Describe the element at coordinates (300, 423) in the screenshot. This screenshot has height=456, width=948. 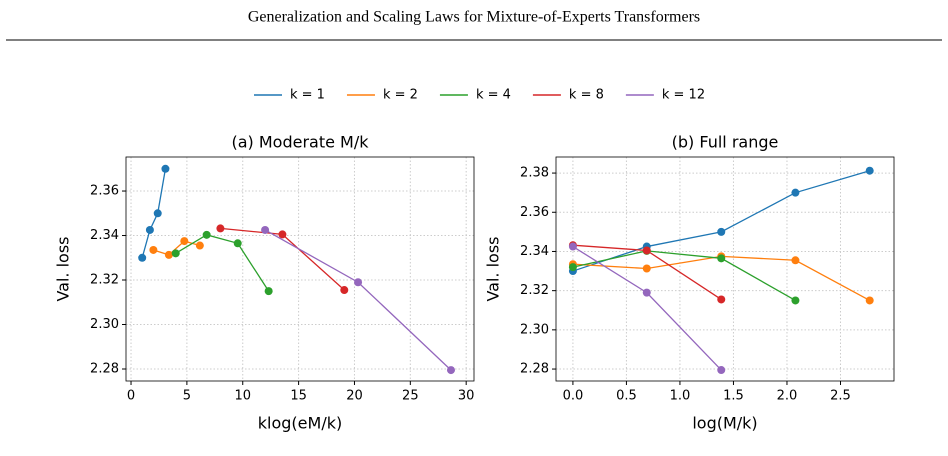
I see `x-axis-label: klog(eM/k)` at that location.